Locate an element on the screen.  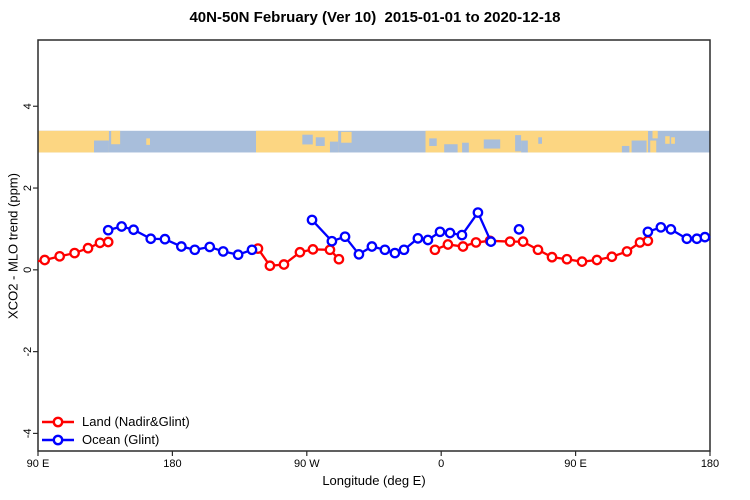
legend-land-marker-icon is located at coordinates (58, 422).